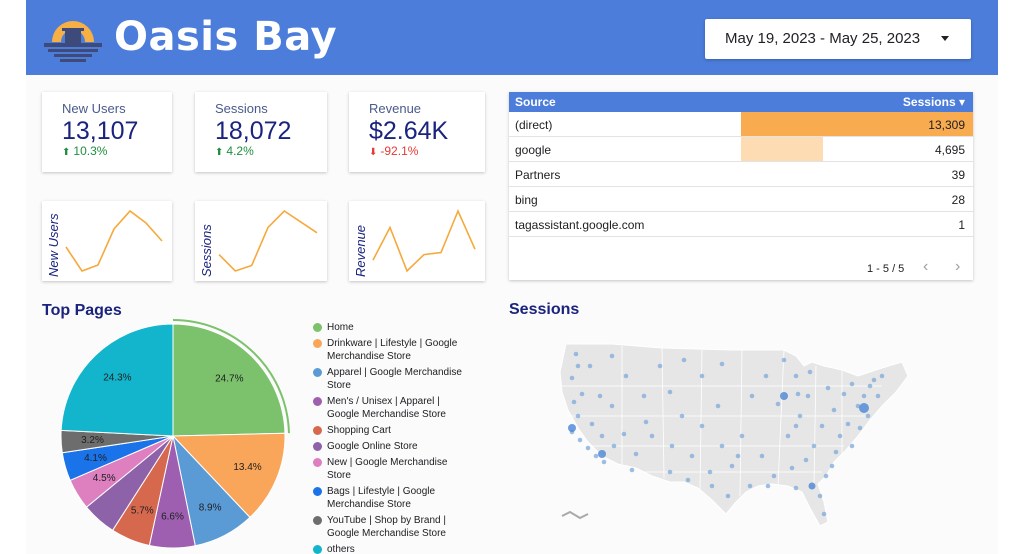 The width and height of the screenshot is (1024, 554). Describe the element at coordinates (526, 200) in the screenshot. I see `source-cell: bing` at that location.